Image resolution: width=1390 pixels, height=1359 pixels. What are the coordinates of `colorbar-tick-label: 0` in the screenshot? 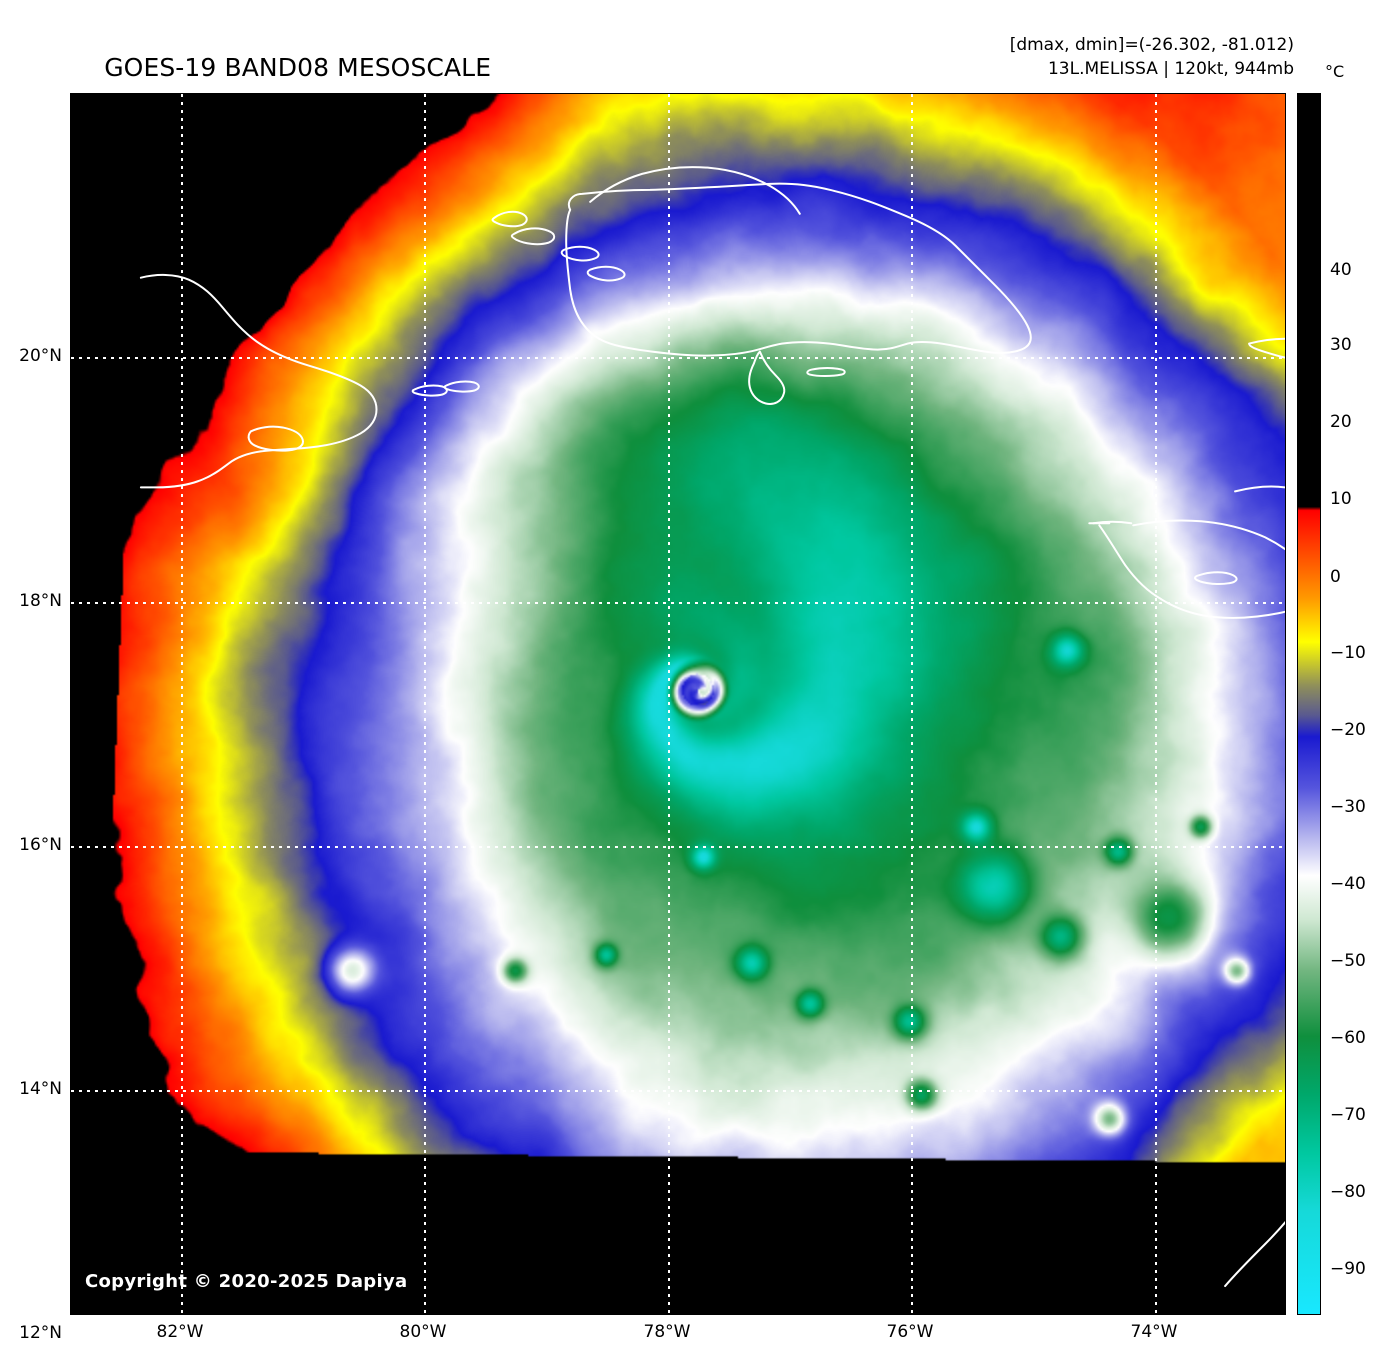 It's located at (1335, 577).